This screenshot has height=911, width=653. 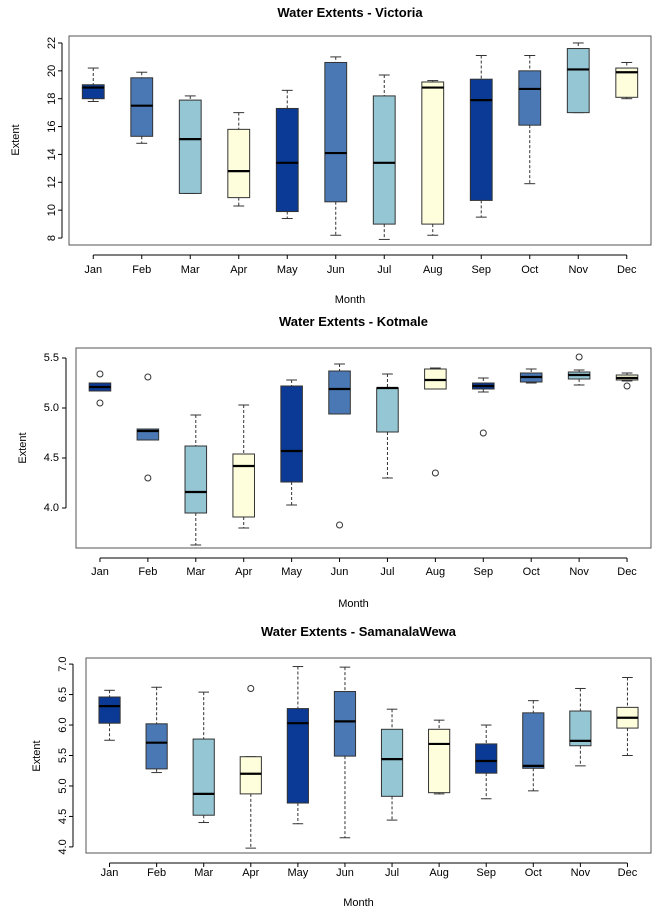 I want to click on y-tick-label: 16, so click(x=52, y=126).